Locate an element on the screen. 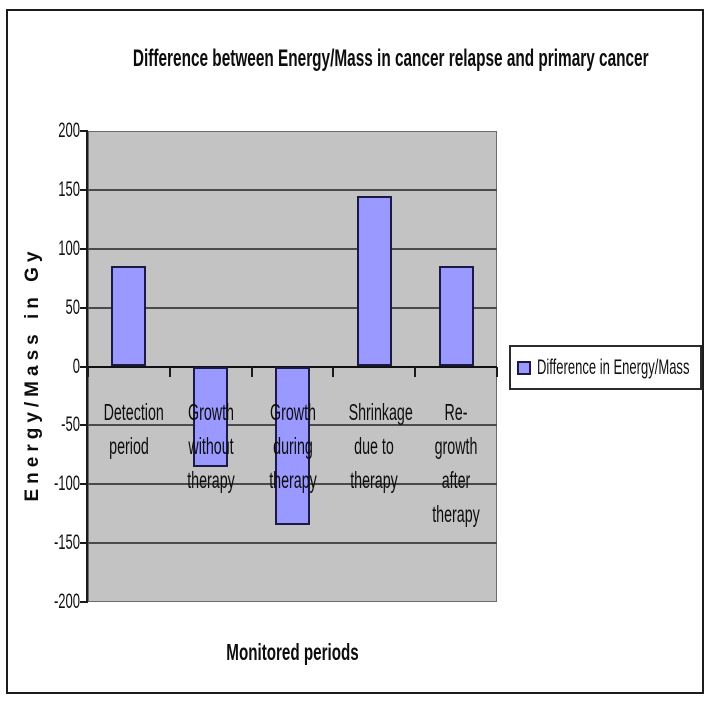 Image resolution: width=710 pixels, height=707 pixels. legend-swatch-icon is located at coordinates (524, 367).